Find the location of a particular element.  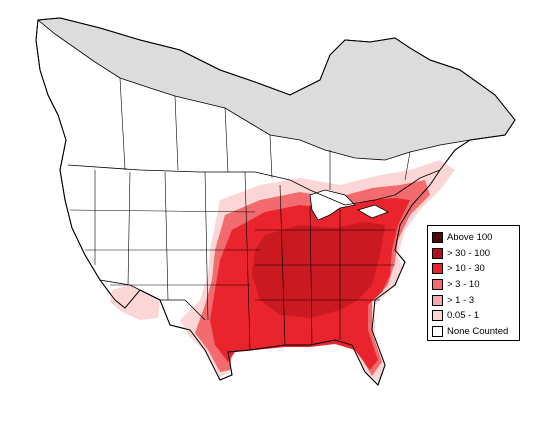

legend-item: > 10 - 30 is located at coordinates (475, 269).